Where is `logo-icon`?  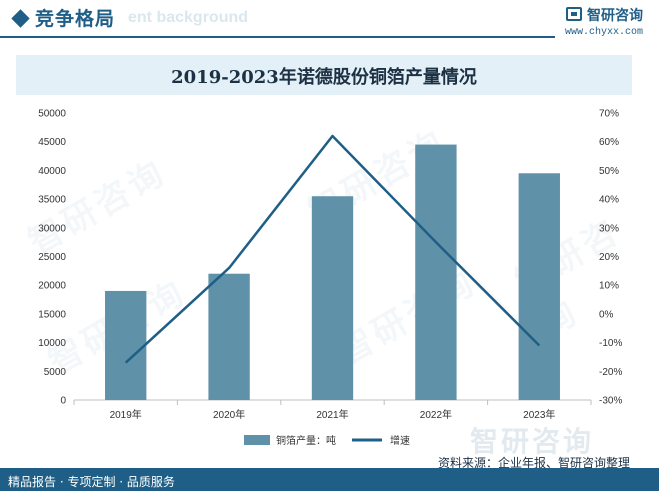
logo-icon is located at coordinates (574, 14).